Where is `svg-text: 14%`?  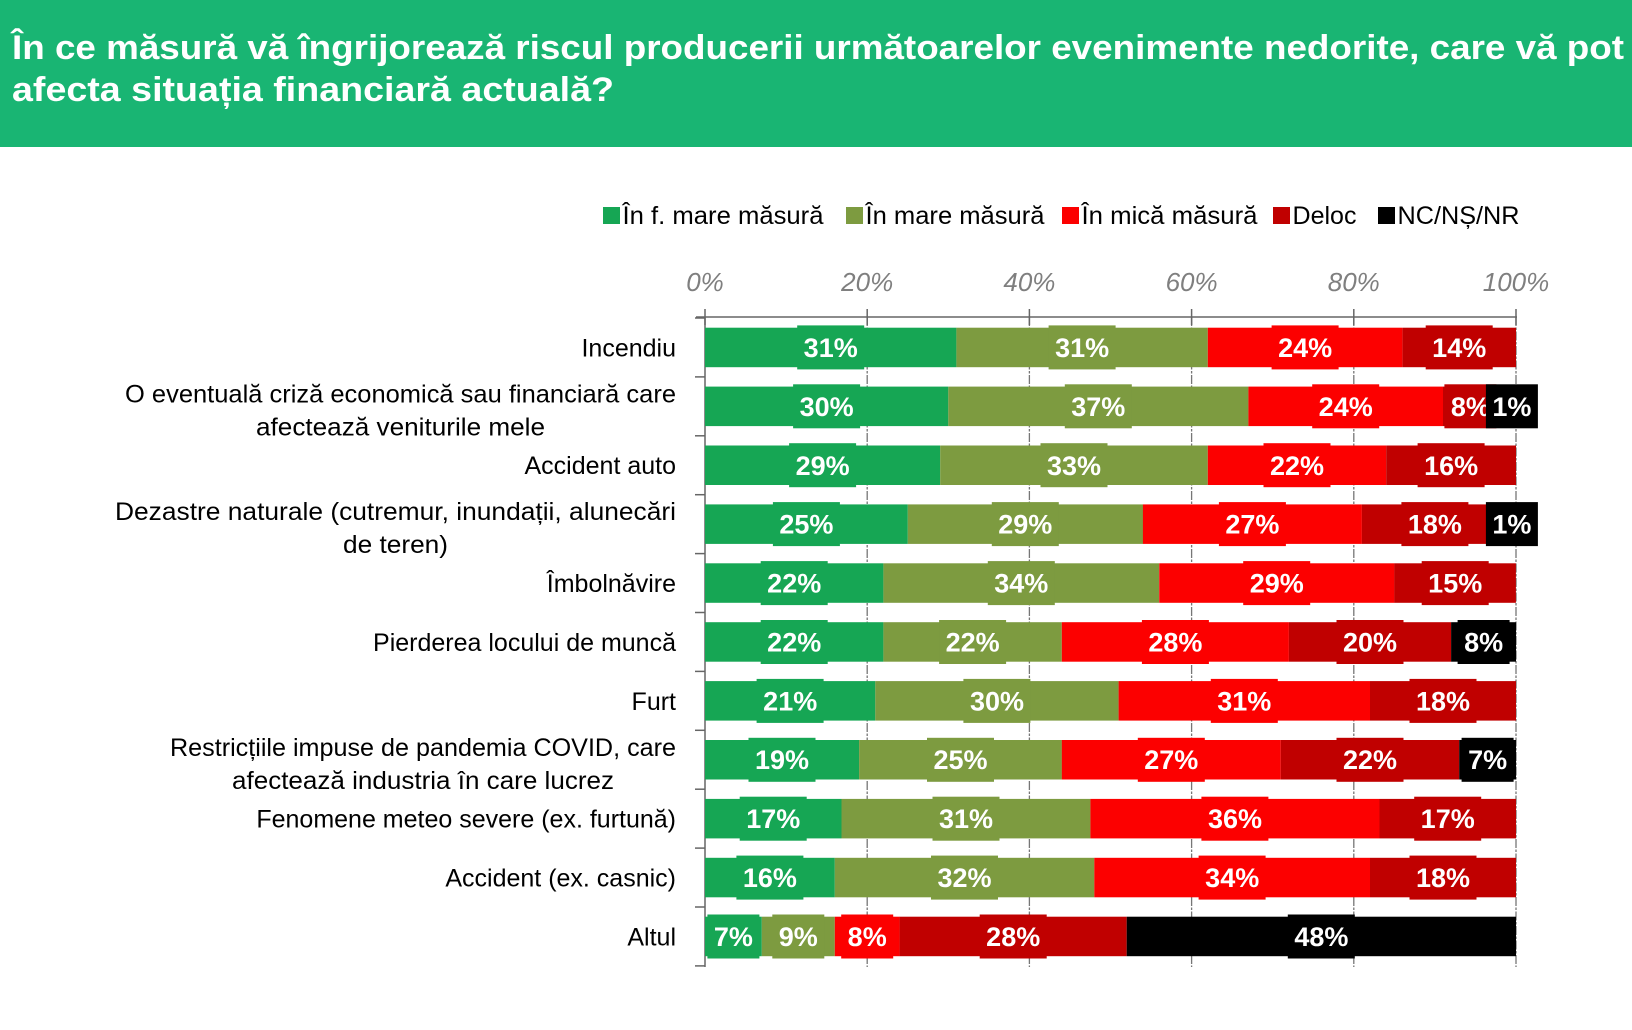 svg-text: 14% is located at coordinates (1459, 348).